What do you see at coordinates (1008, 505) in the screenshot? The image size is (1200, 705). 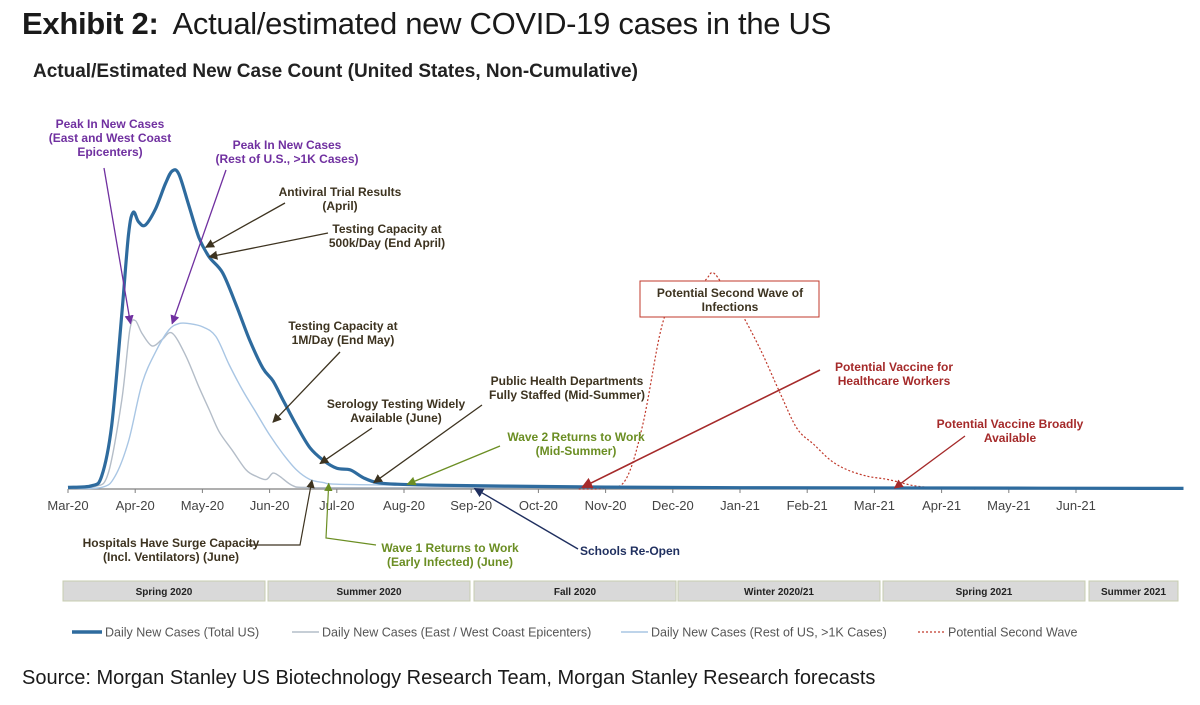 I see `x-tick-label-14: May-21` at bounding box center [1008, 505].